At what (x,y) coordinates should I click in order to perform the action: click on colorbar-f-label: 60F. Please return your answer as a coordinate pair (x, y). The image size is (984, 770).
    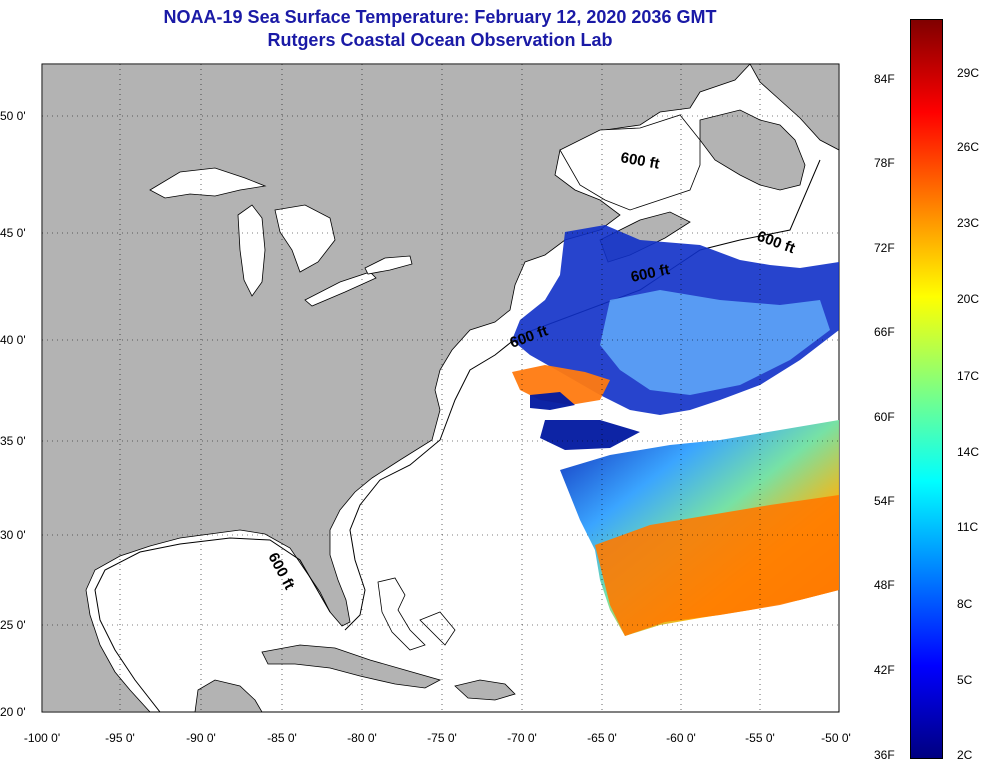
    Looking at the image, I should click on (884, 417).